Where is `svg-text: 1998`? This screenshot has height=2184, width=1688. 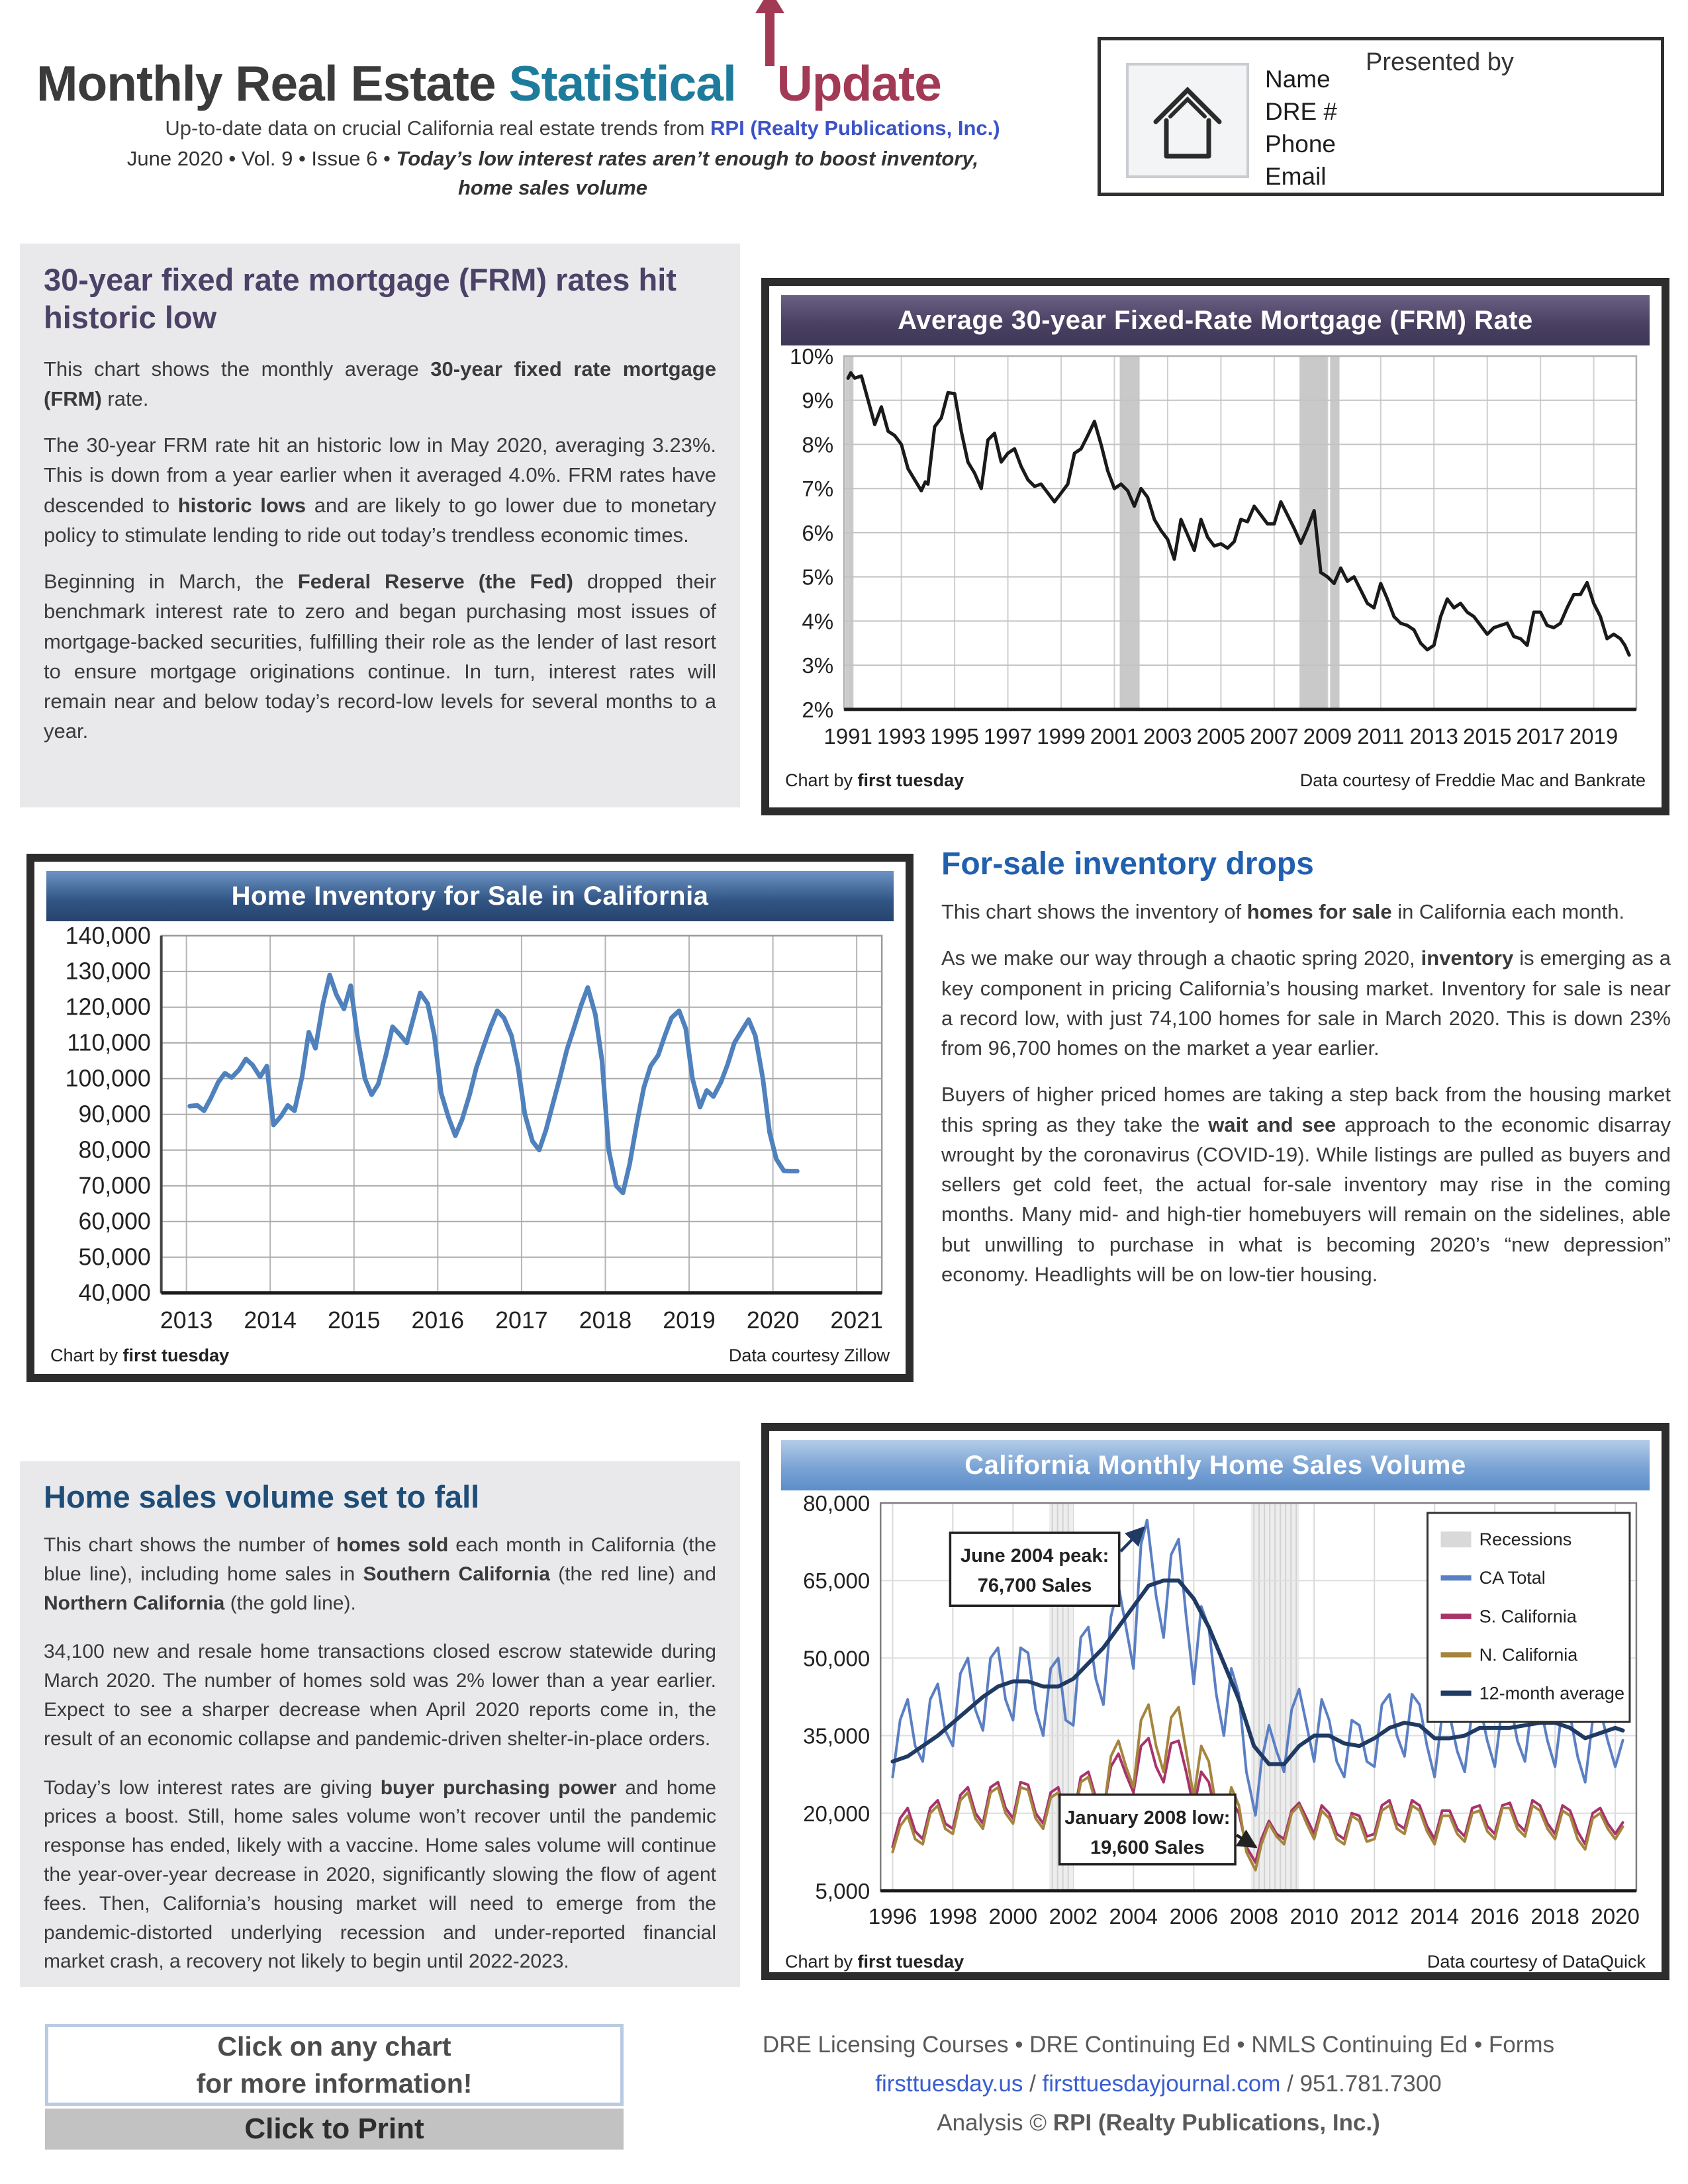
svg-text: 1998 is located at coordinates (953, 1917).